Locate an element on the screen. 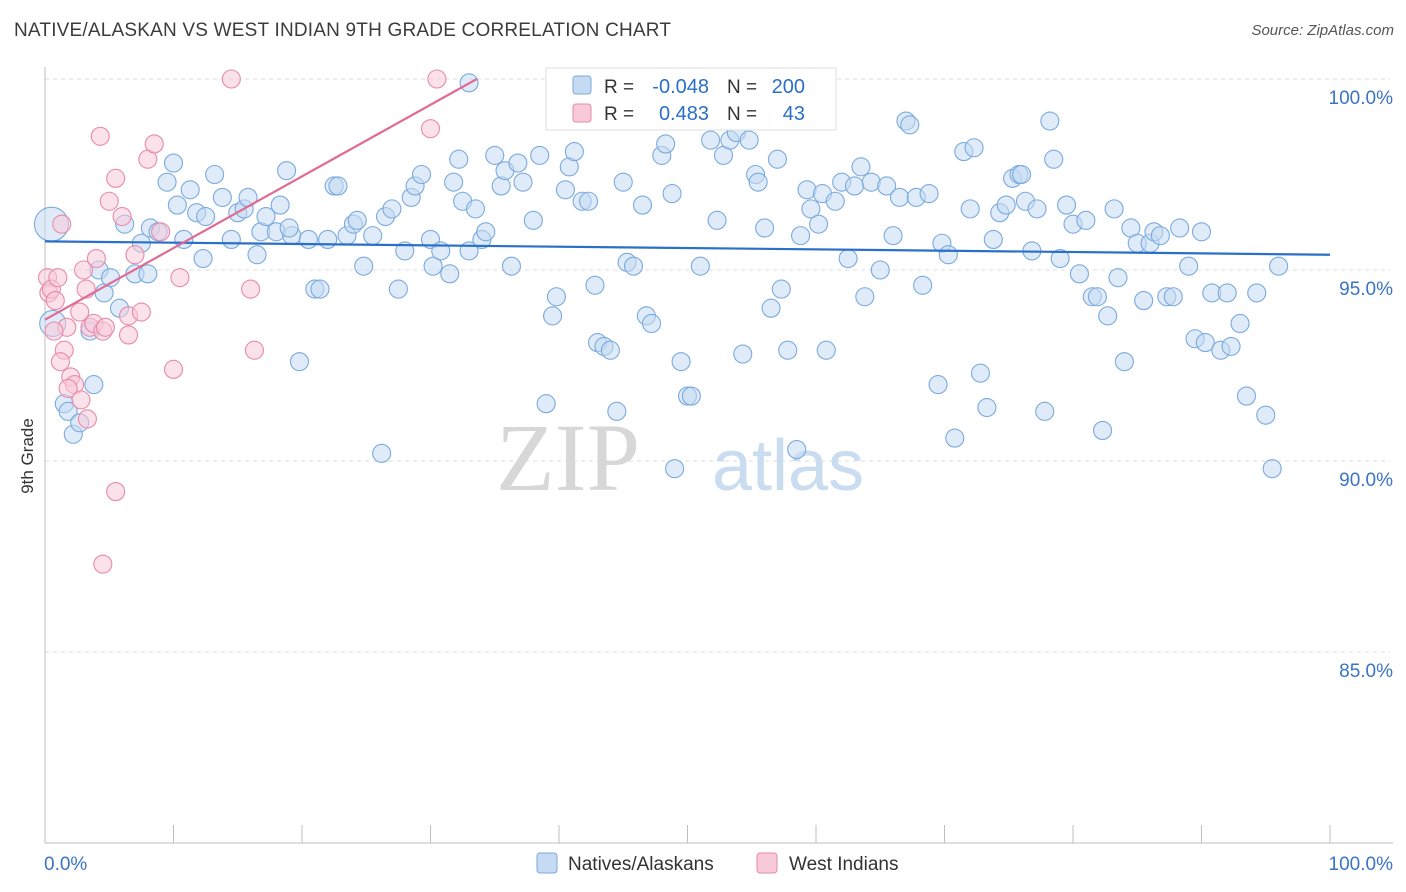 This screenshot has height=892, width=1406. y-axis-label: 9th Grade is located at coordinates (27, 456).